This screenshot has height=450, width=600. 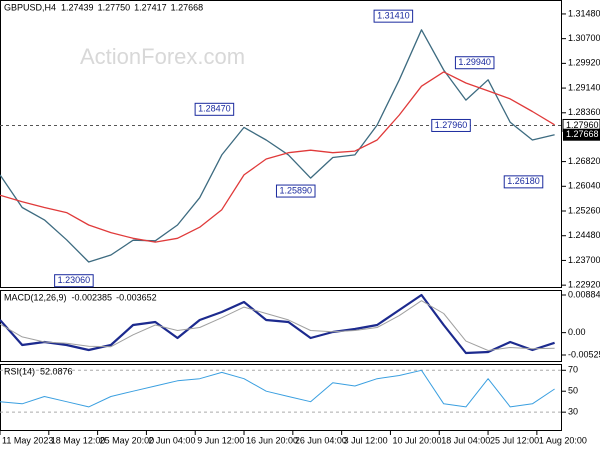 What do you see at coordinates (35, 297) in the screenshot?
I see `panel-title: MACD(12,26,9)` at bounding box center [35, 297].